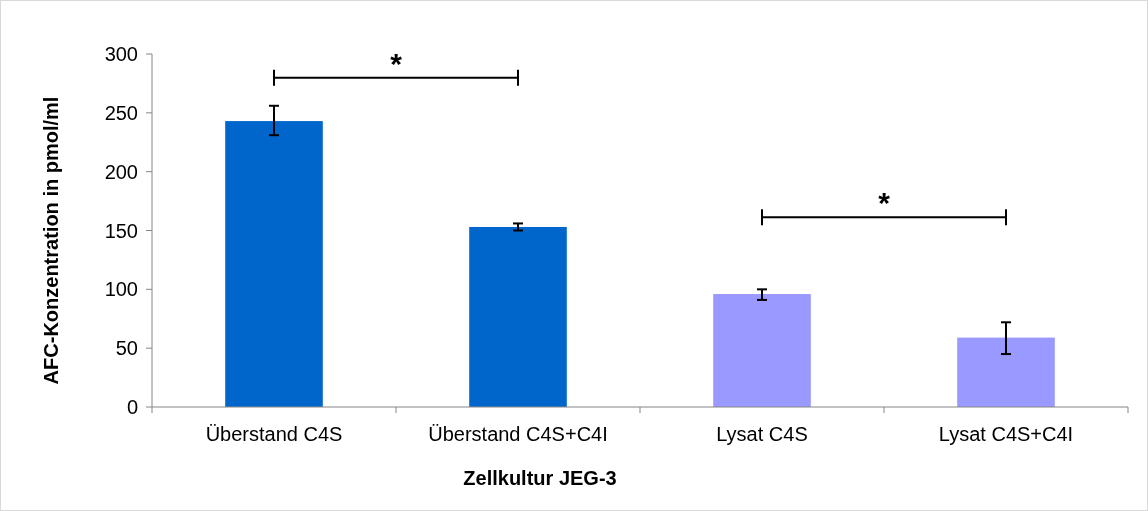  What do you see at coordinates (126, 348) in the screenshot?
I see `y-tick-label: 50` at bounding box center [126, 348].